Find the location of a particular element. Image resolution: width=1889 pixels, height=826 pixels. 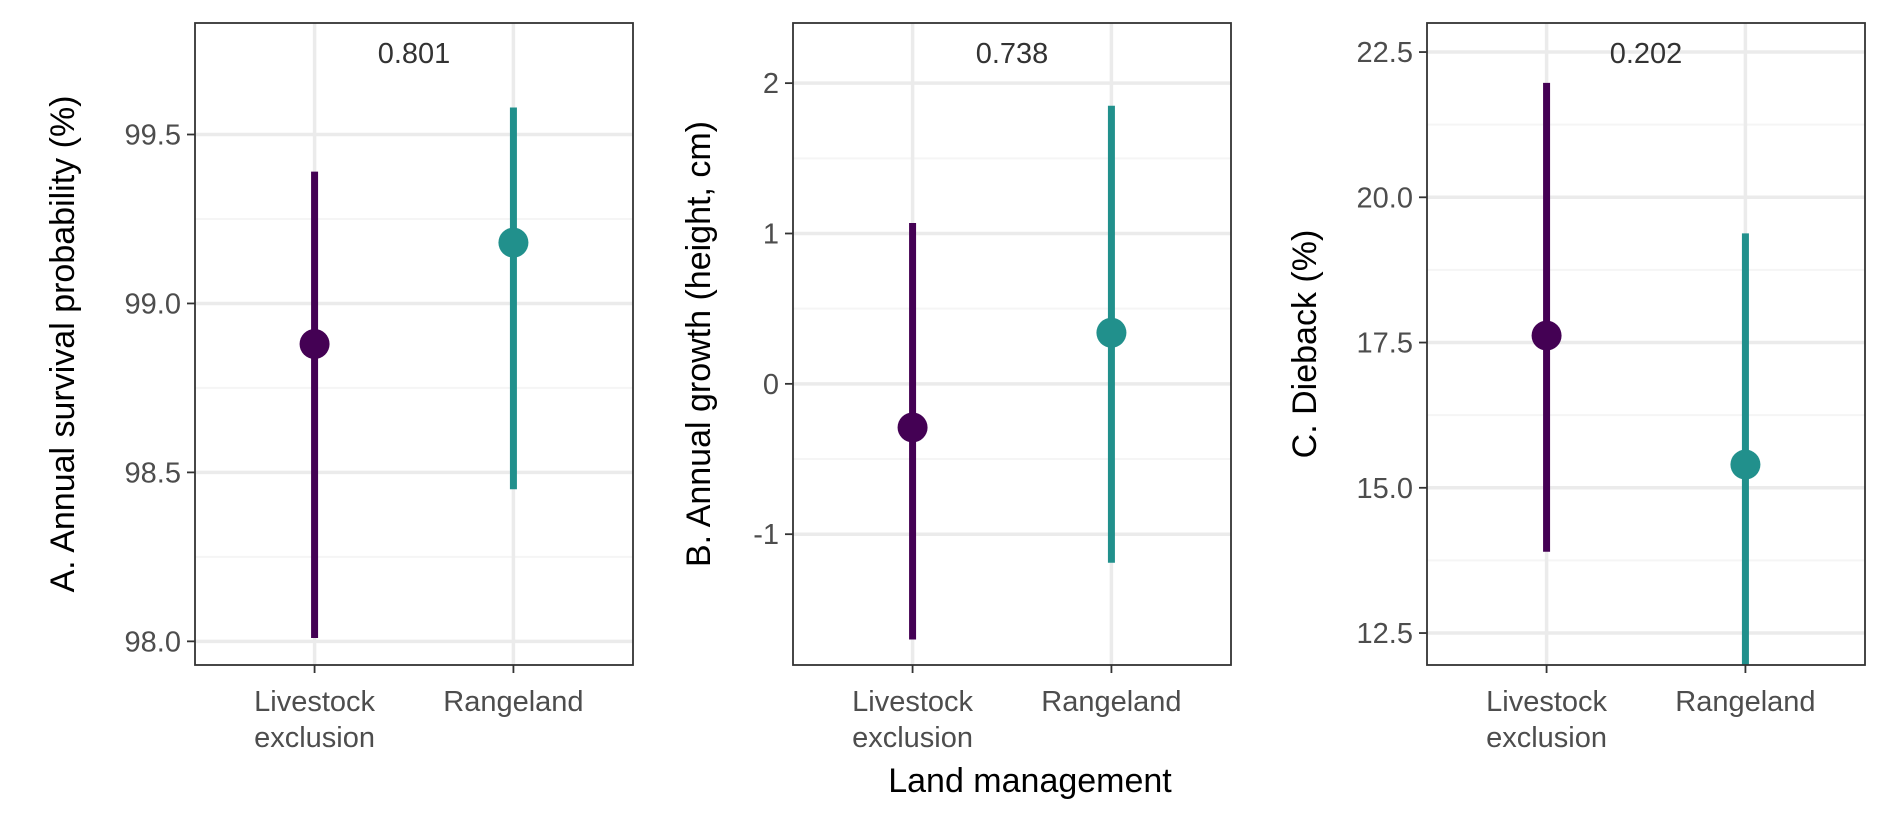

y-tick-label: 2 is located at coordinates (771, 84).